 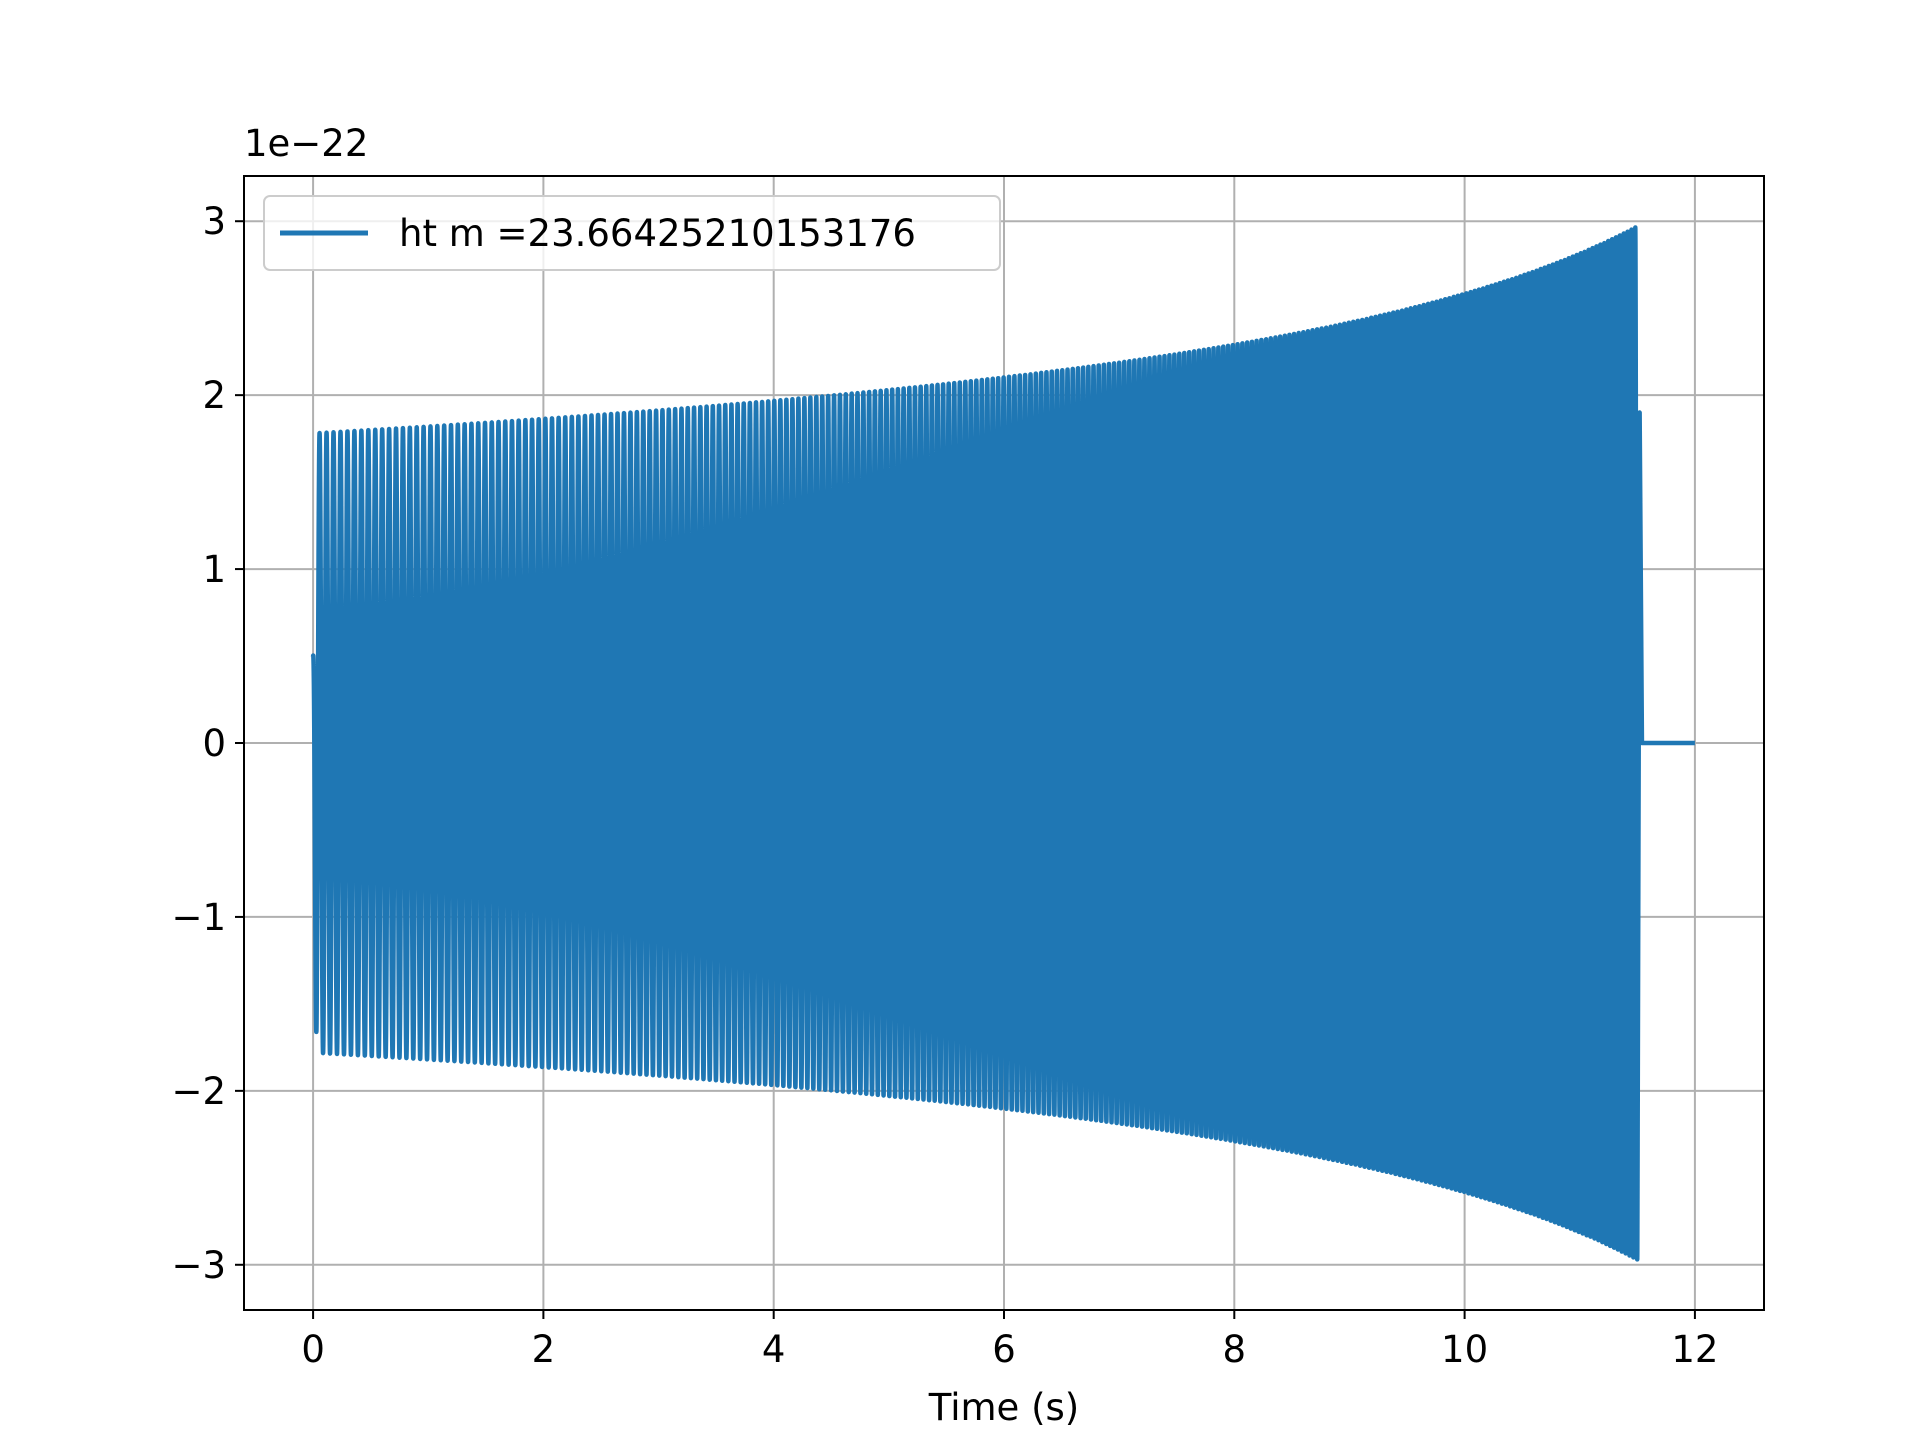 I want to click on legend: ht m =23.66425210153176, so click(x=632, y=233).